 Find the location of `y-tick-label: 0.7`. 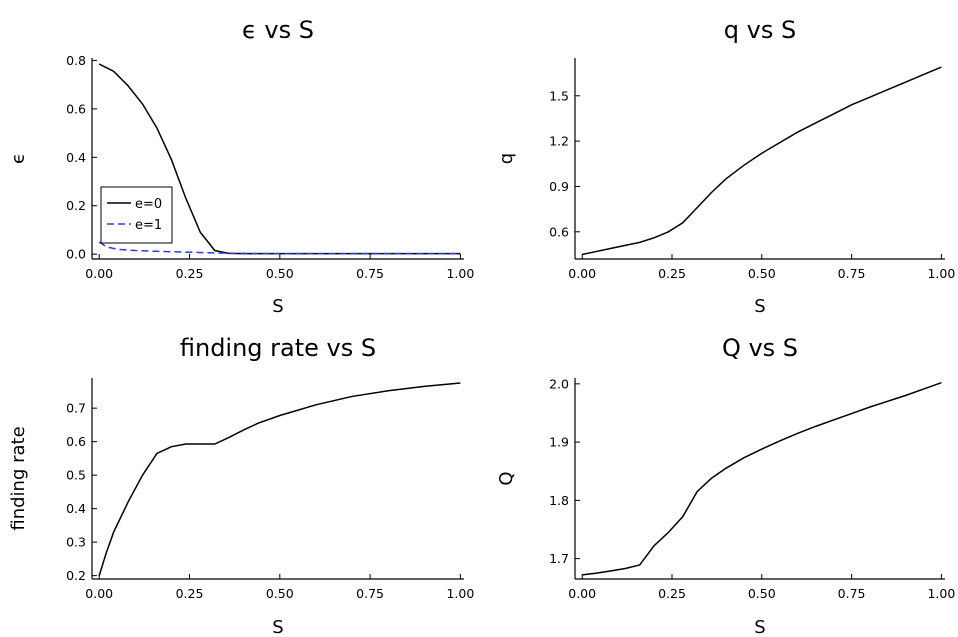

y-tick-label: 0.7 is located at coordinates (76, 408).